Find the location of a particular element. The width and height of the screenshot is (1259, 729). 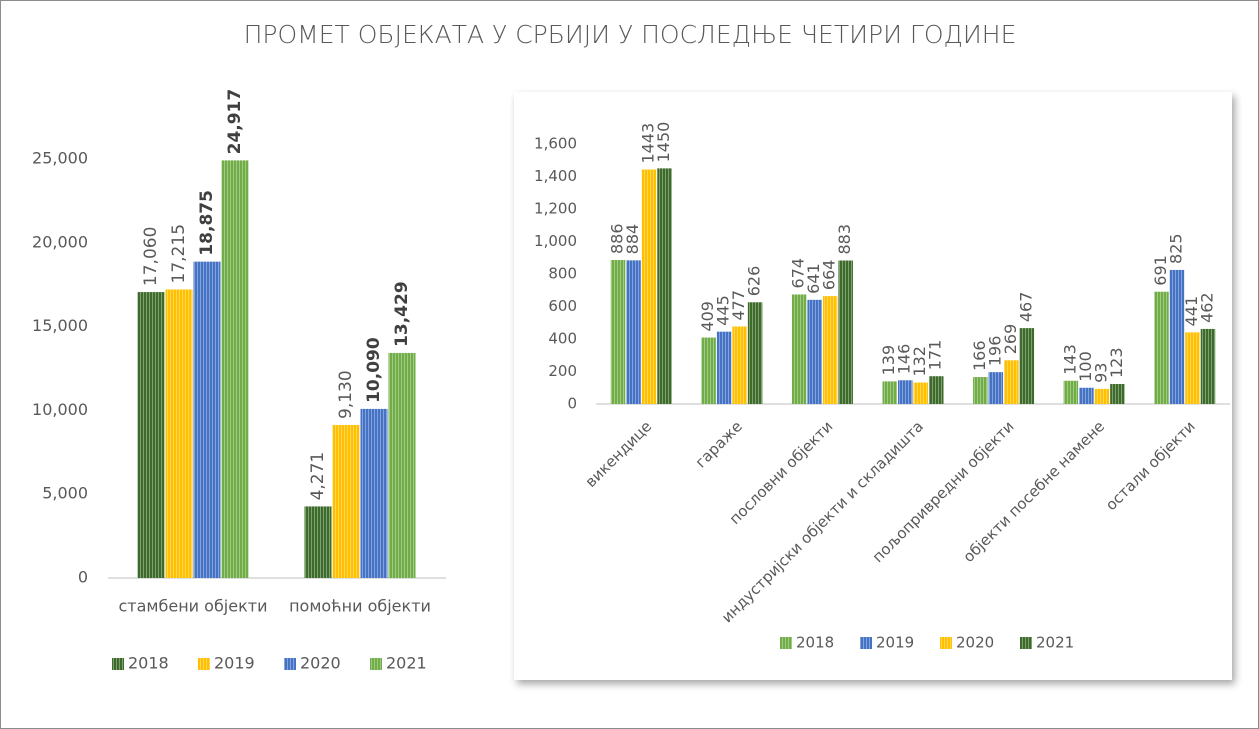

x-tick-label: помоћни објекти is located at coordinates (360, 606).